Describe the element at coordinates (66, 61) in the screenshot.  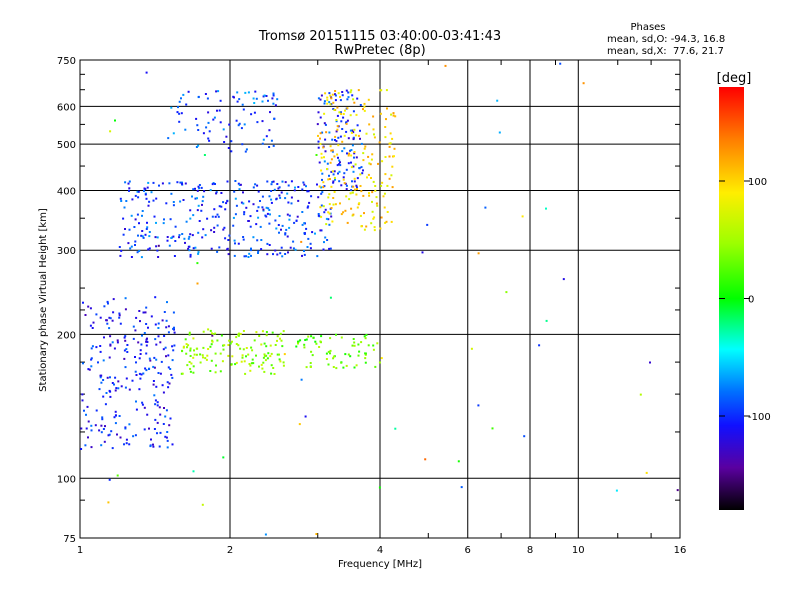
I see `y-tick-label: 750` at that location.